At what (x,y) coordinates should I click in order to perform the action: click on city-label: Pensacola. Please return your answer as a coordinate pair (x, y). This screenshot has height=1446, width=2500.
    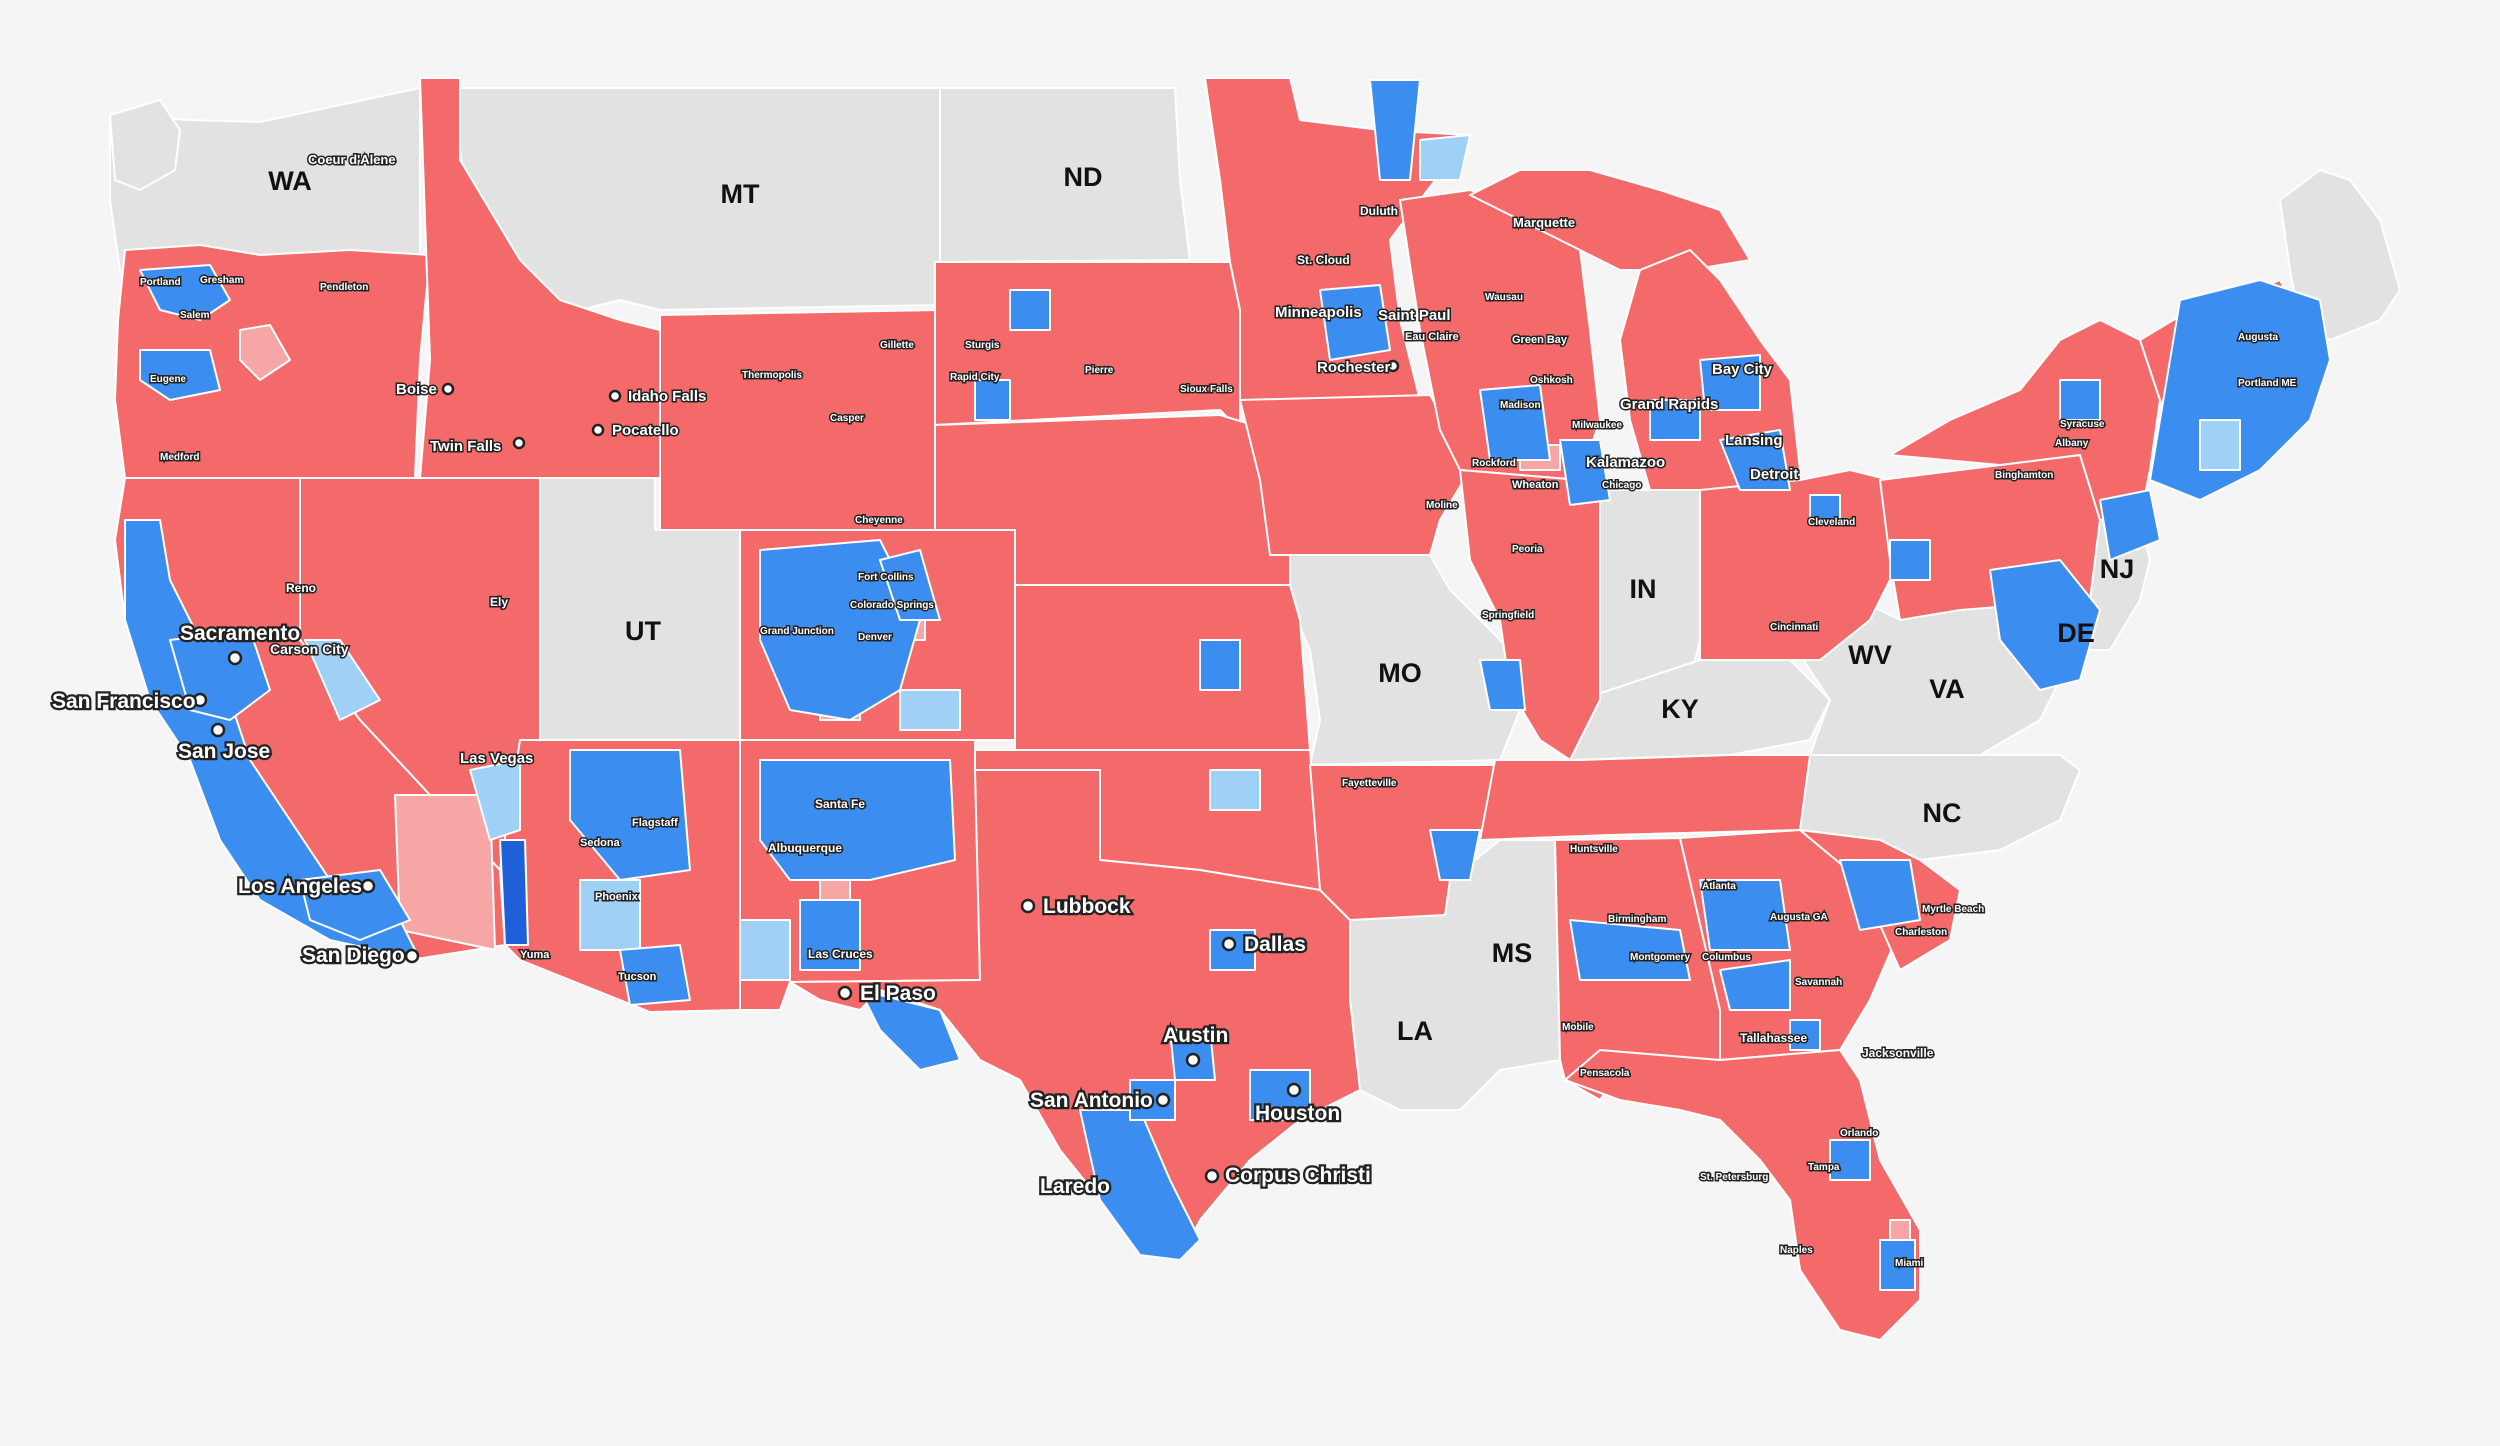
    Looking at the image, I should click on (1605, 1073).